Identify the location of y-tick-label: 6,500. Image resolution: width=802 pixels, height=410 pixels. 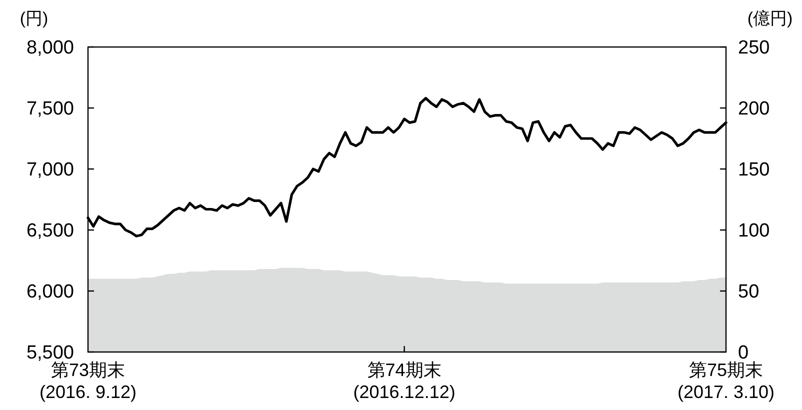
(50, 231).